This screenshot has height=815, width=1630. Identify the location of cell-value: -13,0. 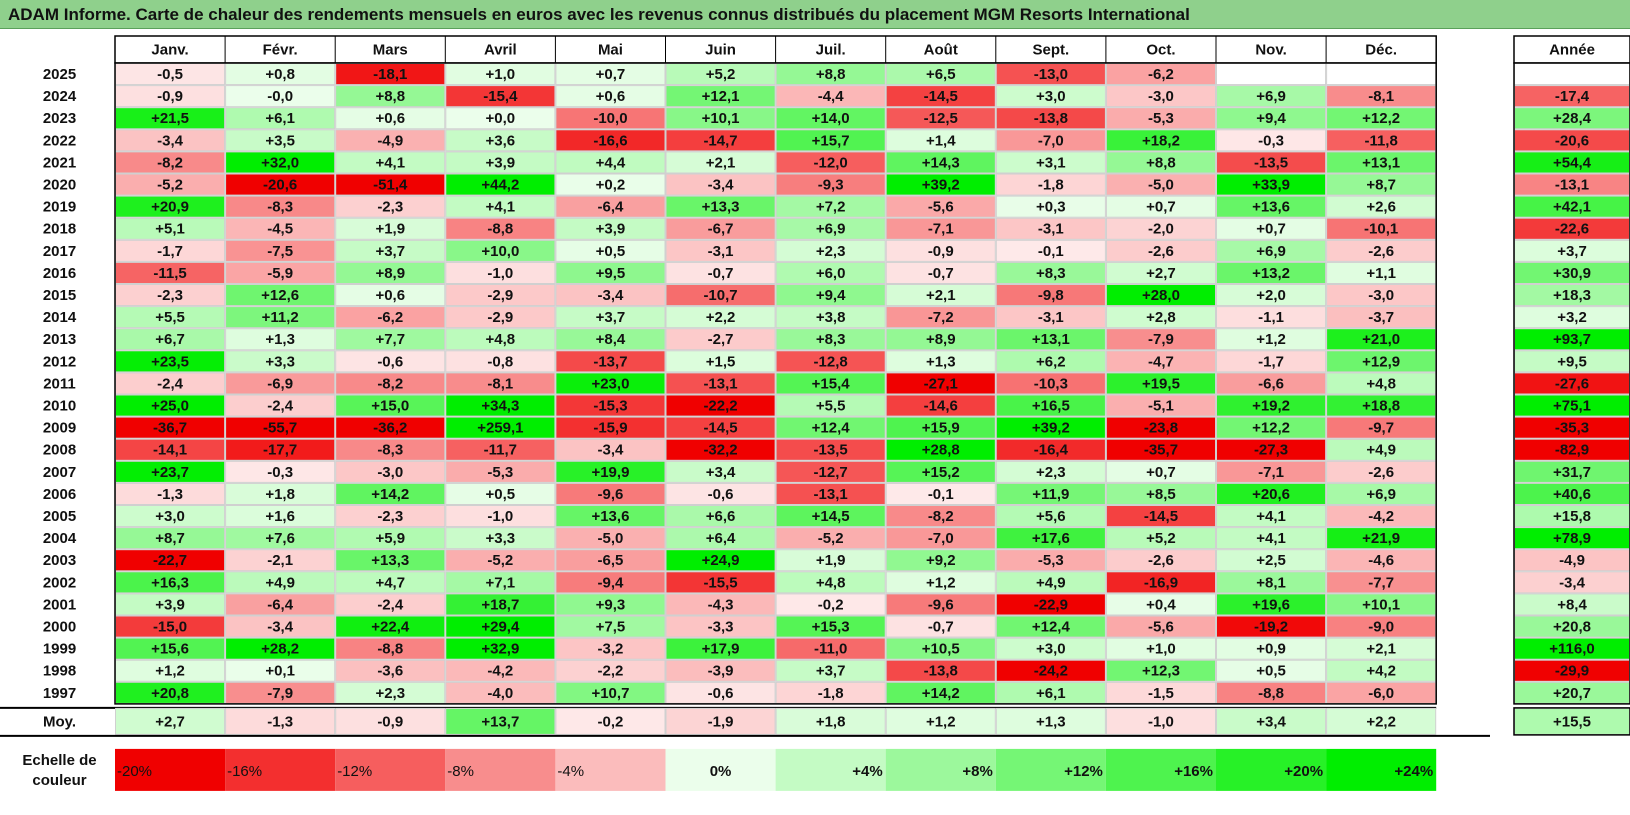
(1051, 74).